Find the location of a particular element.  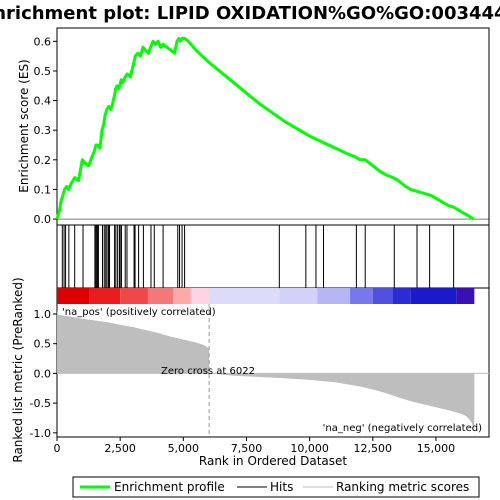

legend-label-enrichment: Enrichment profile is located at coordinates (169, 487).